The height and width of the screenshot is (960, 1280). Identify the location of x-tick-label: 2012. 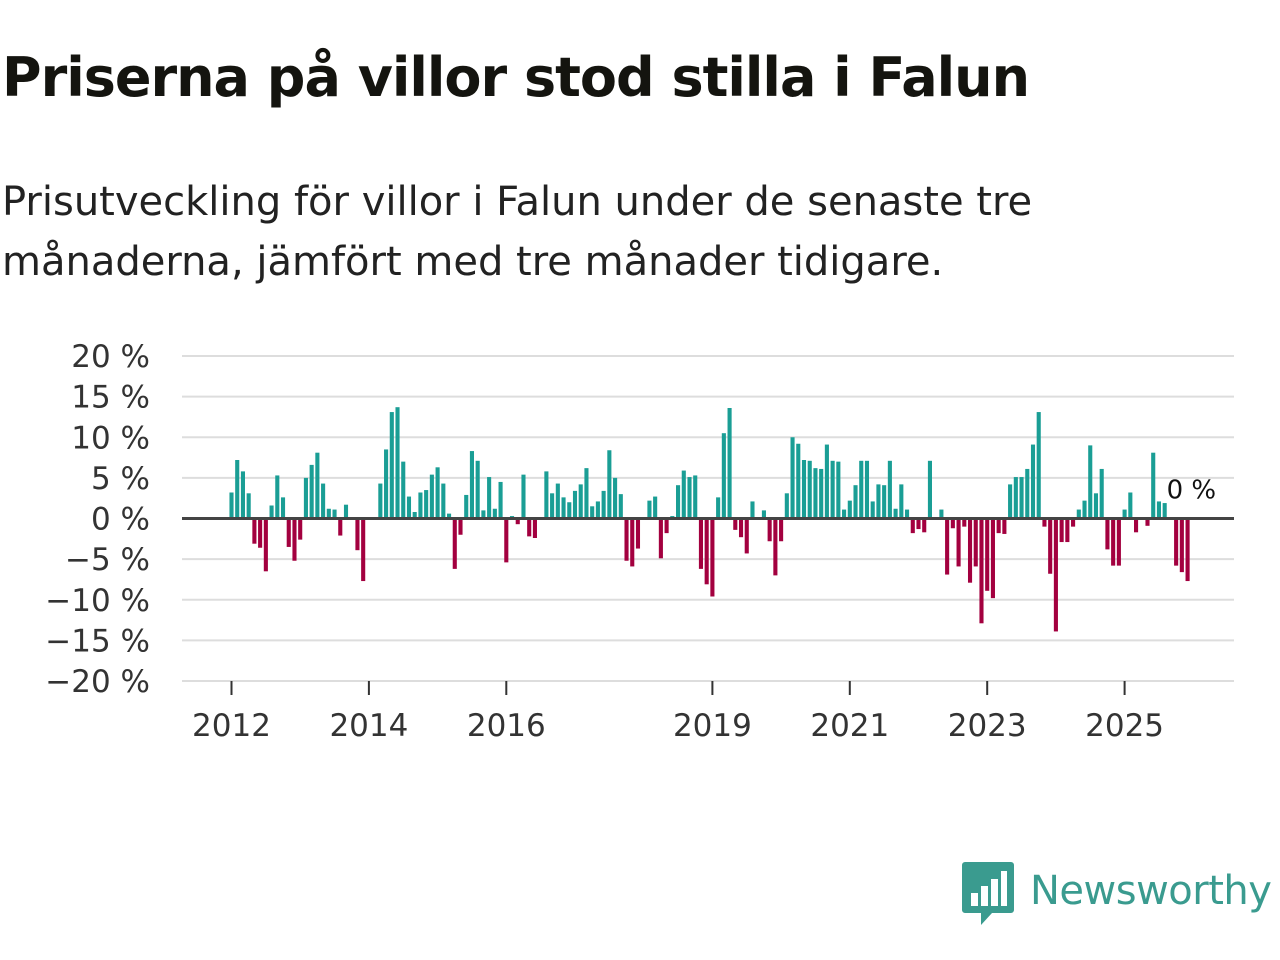
(231, 726).